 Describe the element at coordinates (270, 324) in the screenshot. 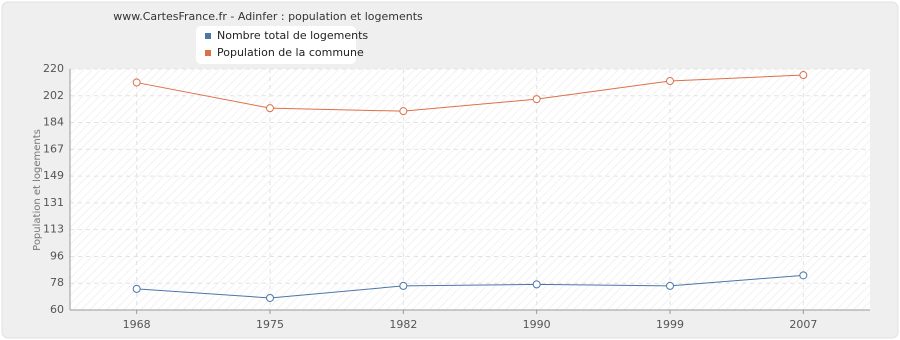

I see `x-tick-label: 1975` at that location.